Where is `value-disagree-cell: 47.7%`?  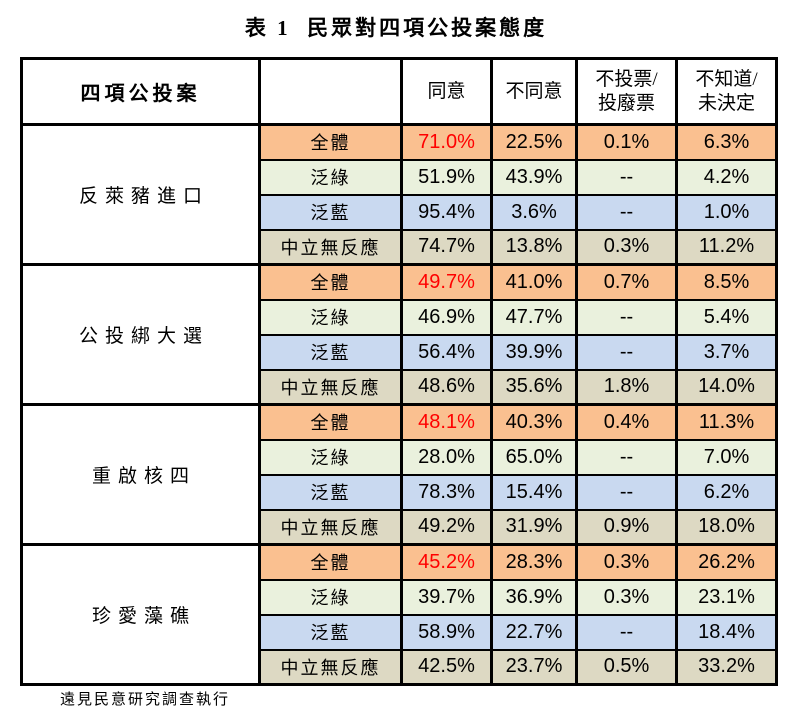 value-disagree-cell: 47.7% is located at coordinates (534, 317).